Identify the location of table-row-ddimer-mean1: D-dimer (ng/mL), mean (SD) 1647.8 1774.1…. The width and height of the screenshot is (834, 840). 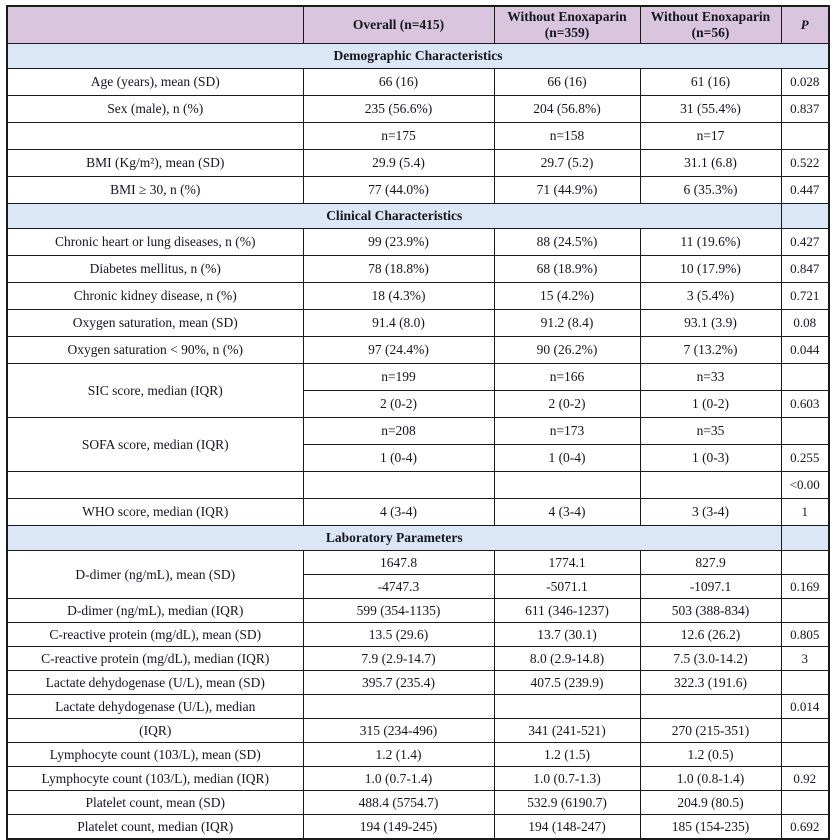
(418, 574).